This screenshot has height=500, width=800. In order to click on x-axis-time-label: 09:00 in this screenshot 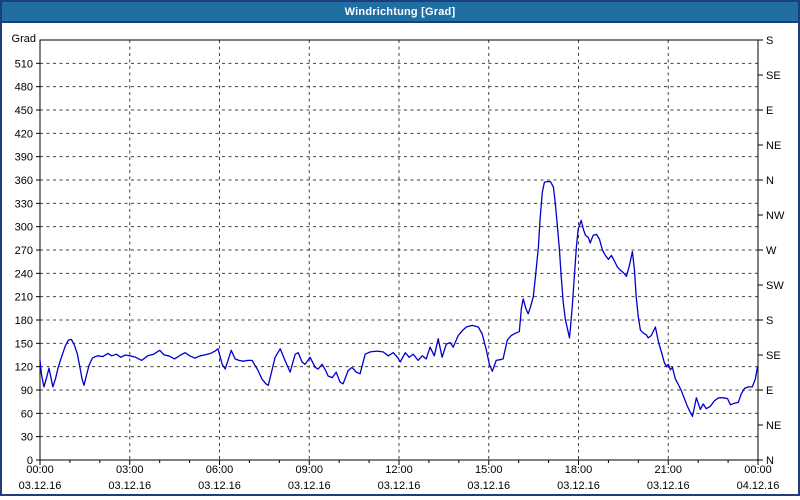, I will do `click(309, 470)`.